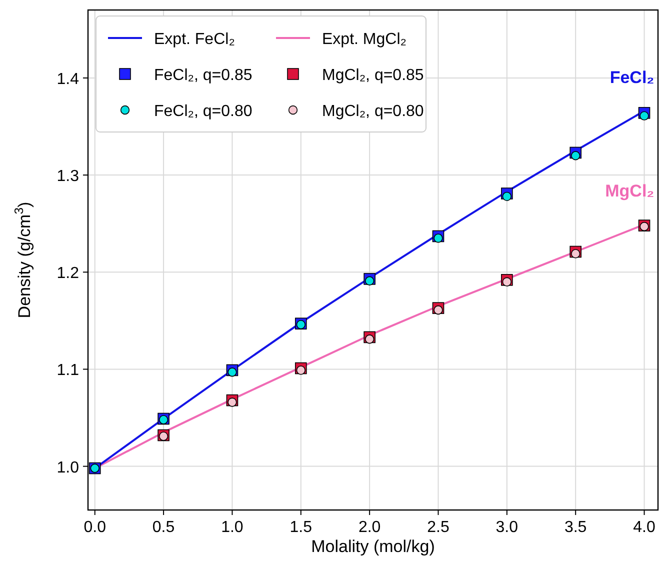  What do you see at coordinates (68, 371) in the screenshot?
I see `y-tick-label: 1.1` at bounding box center [68, 371].